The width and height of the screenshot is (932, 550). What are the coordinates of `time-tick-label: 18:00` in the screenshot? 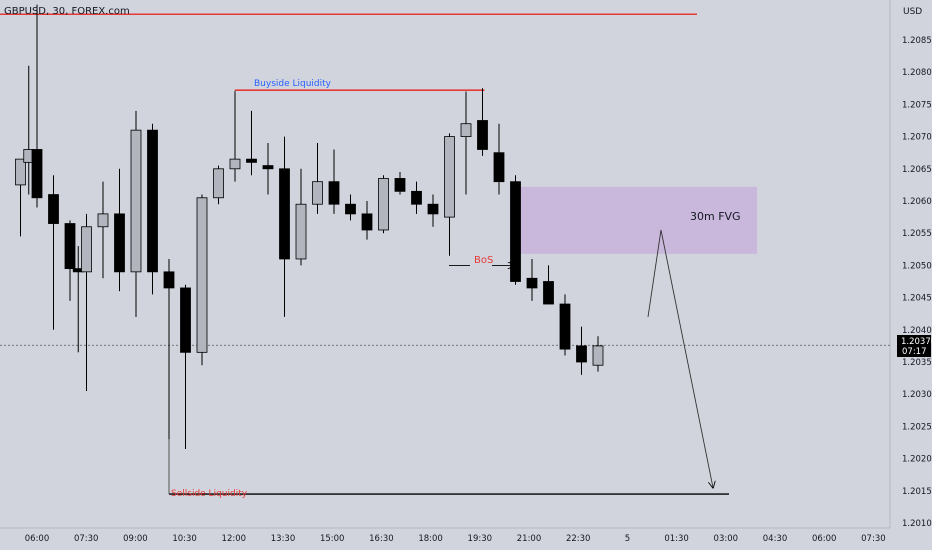 It's located at (430, 539).